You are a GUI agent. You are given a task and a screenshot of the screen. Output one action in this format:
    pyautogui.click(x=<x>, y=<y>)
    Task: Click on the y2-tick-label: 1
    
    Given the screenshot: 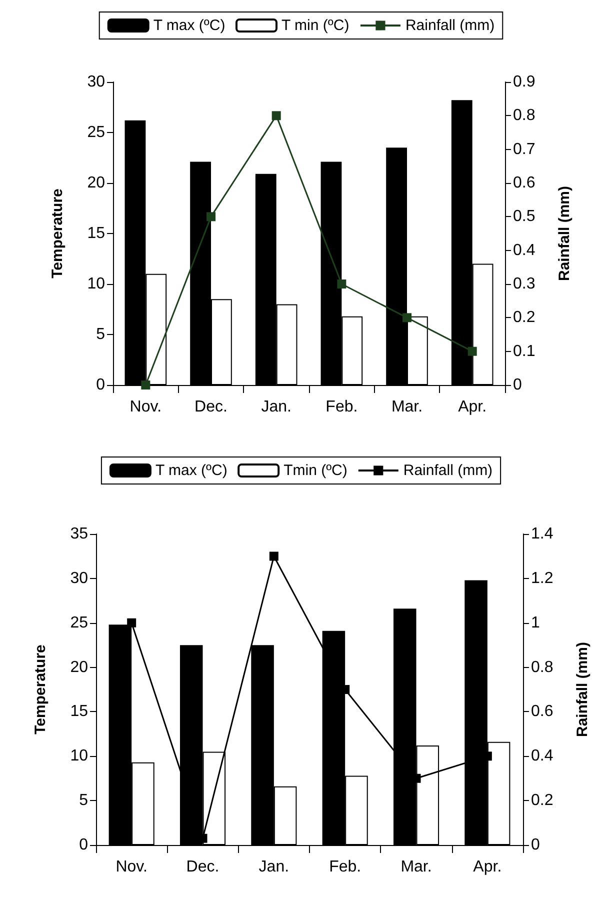 What is the action you would take?
    pyautogui.click(x=535, y=623)
    